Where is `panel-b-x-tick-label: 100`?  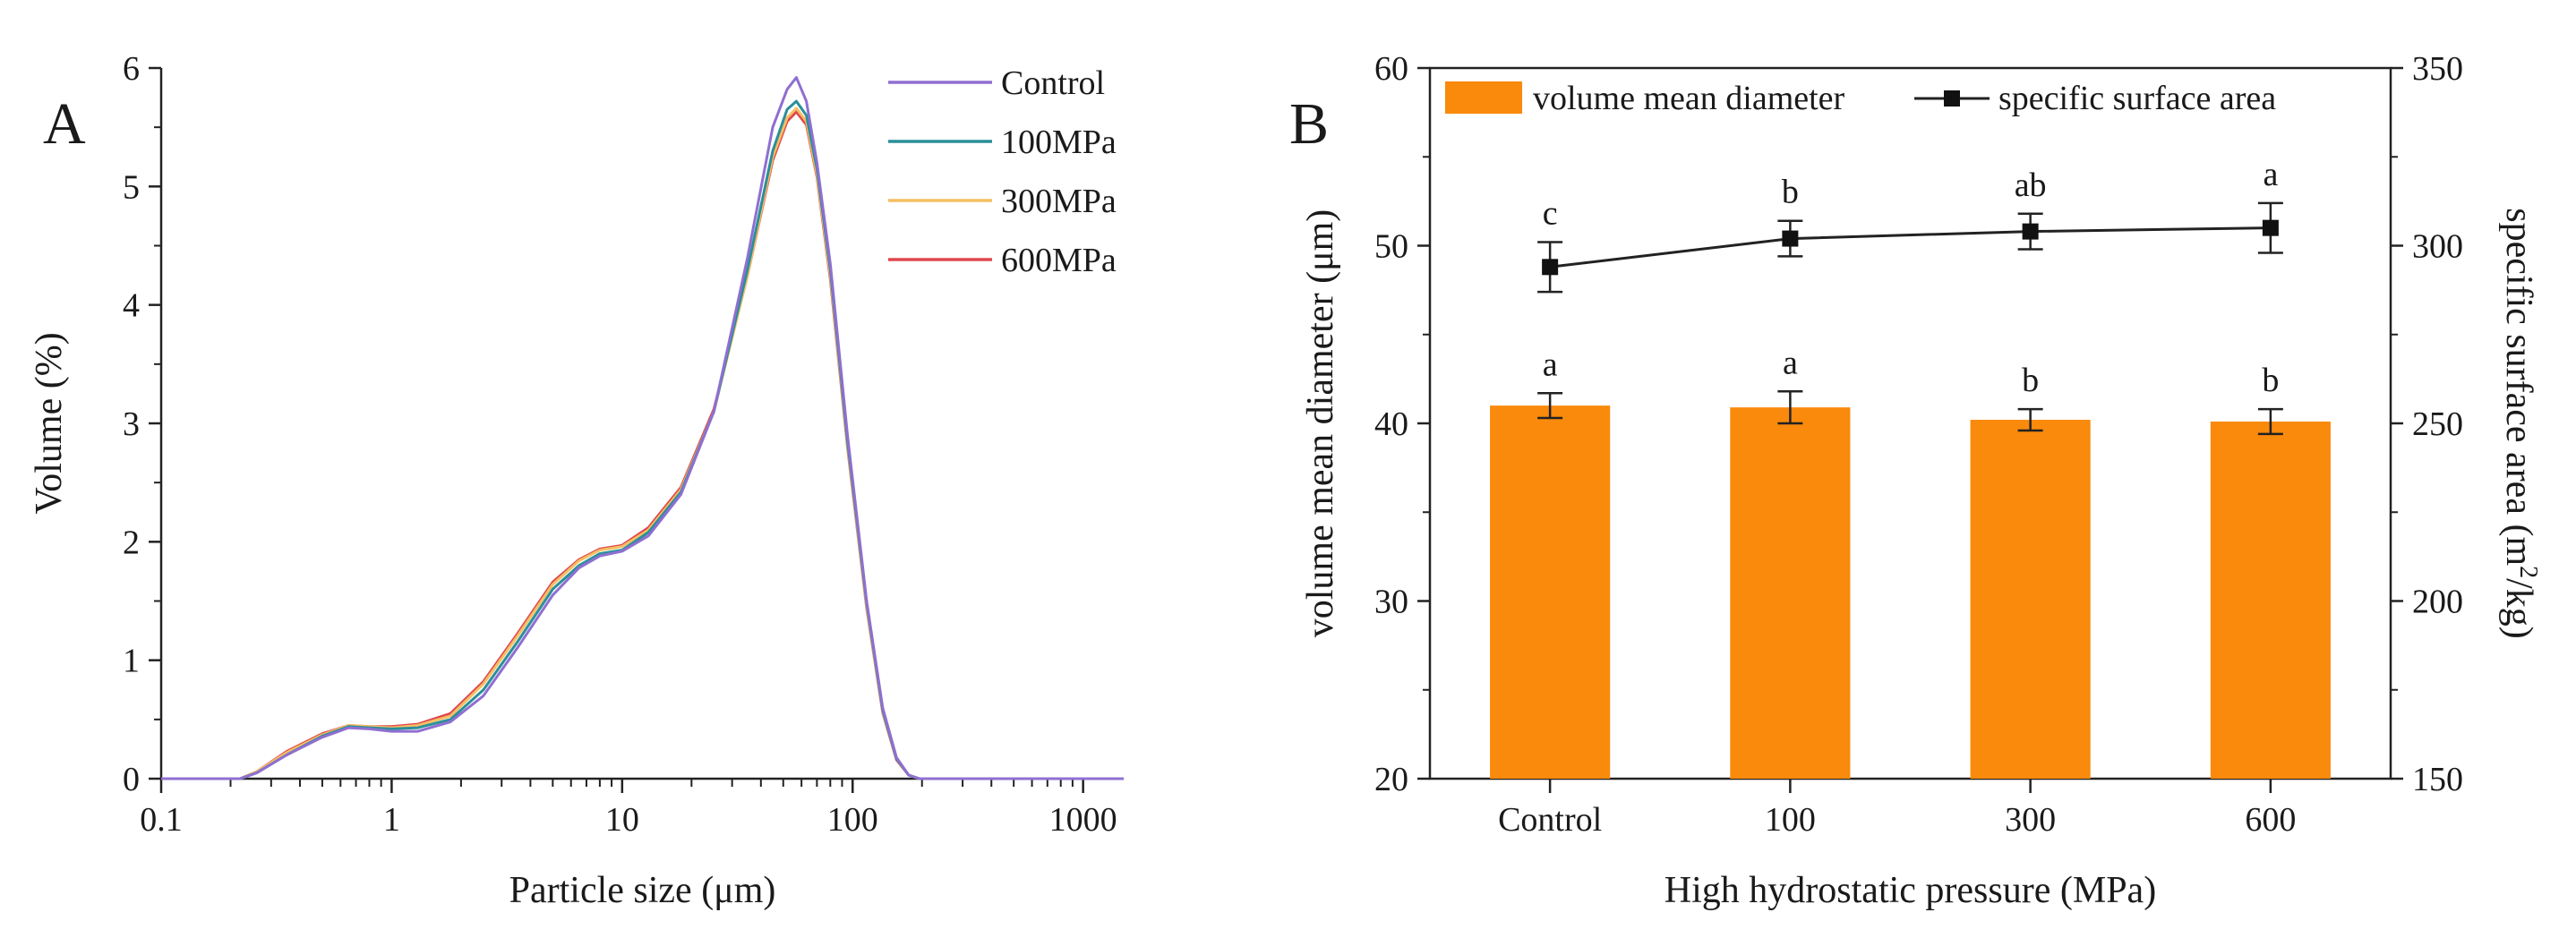 panel-b-x-tick-label: 100 is located at coordinates (1790, 820).